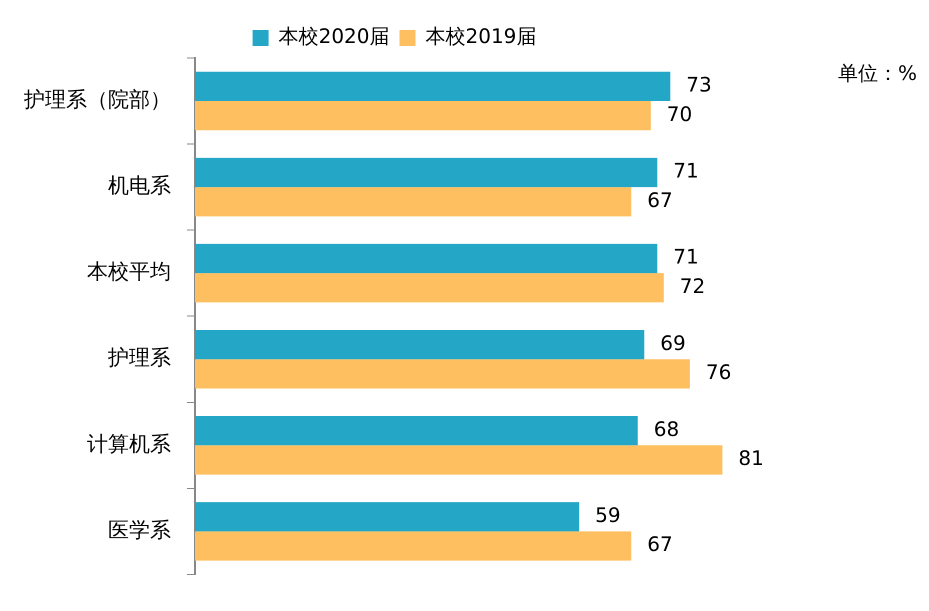 This screenshot has width=929, height=611. Describe the element at coordinates (699, 84) in the screenshot. I see `data-label: 73` at that location.